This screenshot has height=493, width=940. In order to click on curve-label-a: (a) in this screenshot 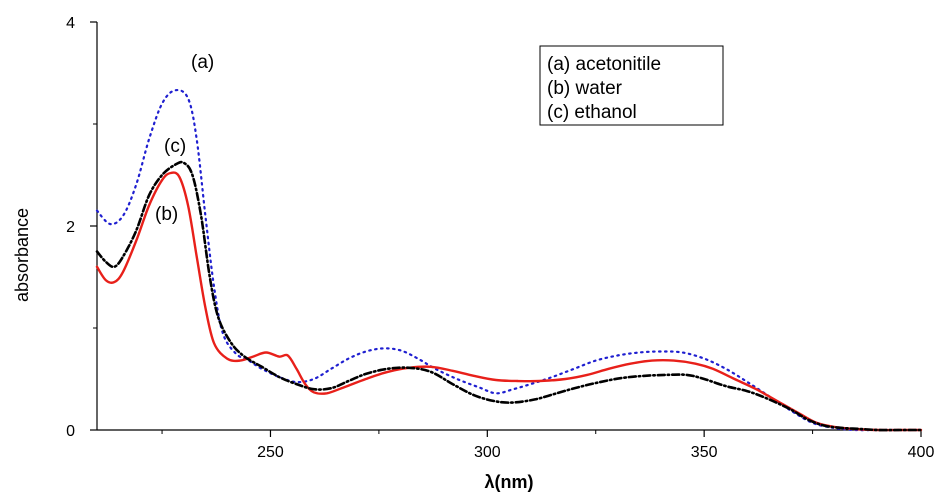, I will do `click(202, 62)`.